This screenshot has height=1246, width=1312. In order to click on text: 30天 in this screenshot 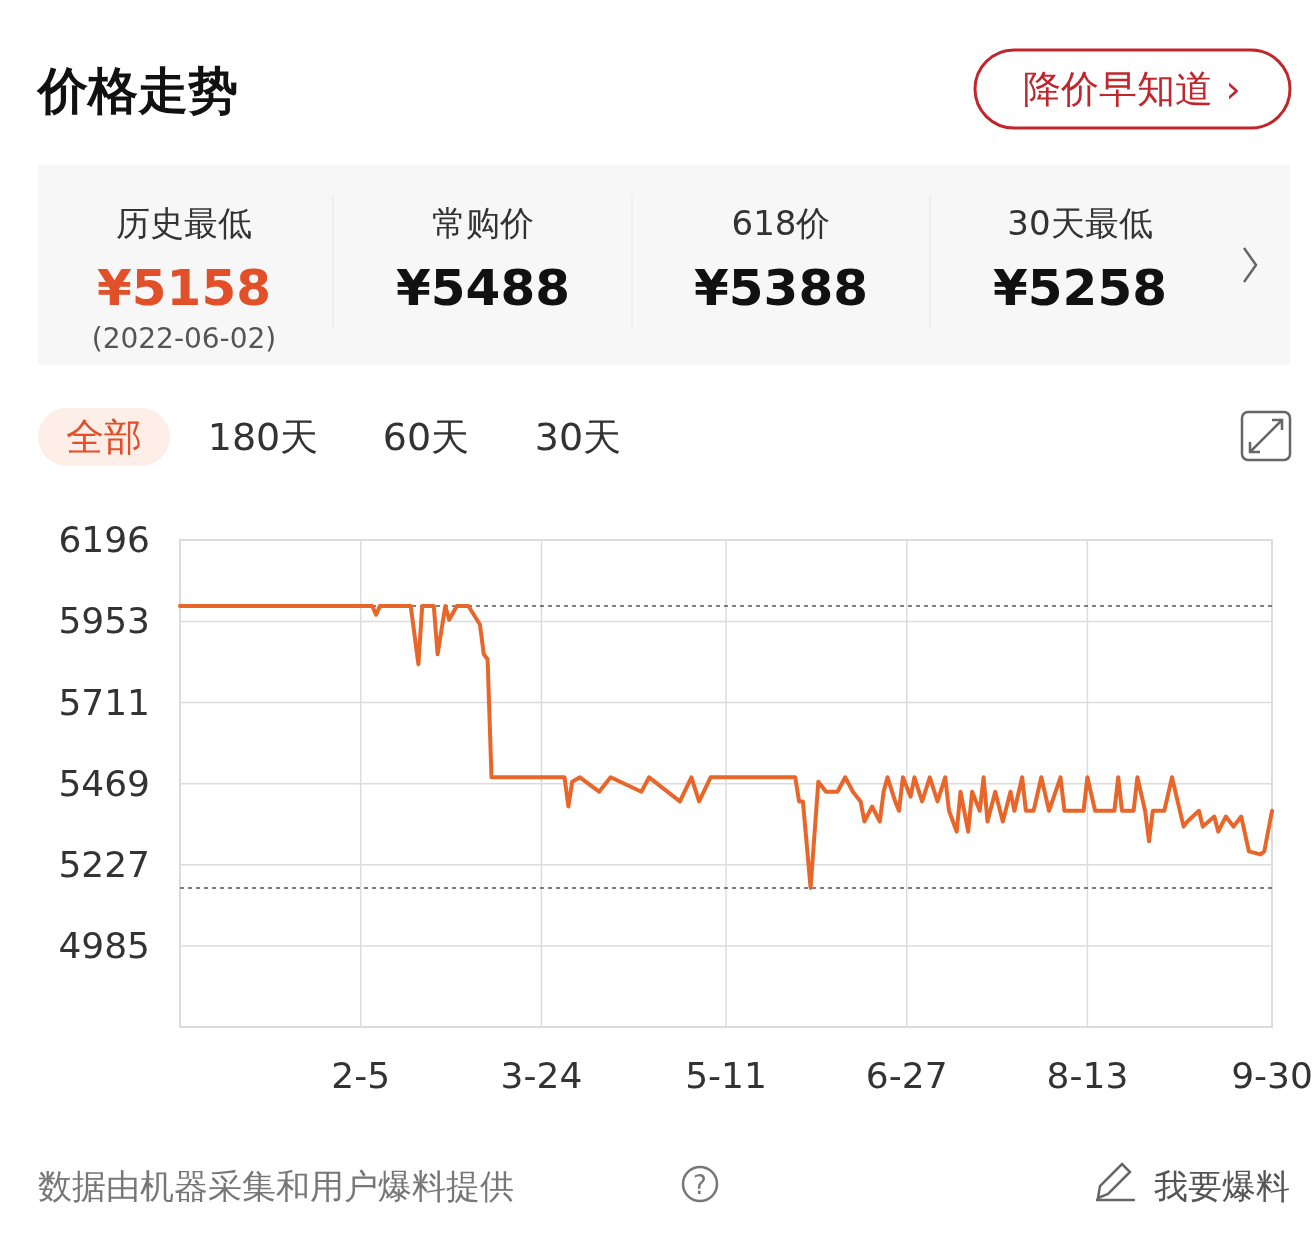, I will do `click(578, 437)`.